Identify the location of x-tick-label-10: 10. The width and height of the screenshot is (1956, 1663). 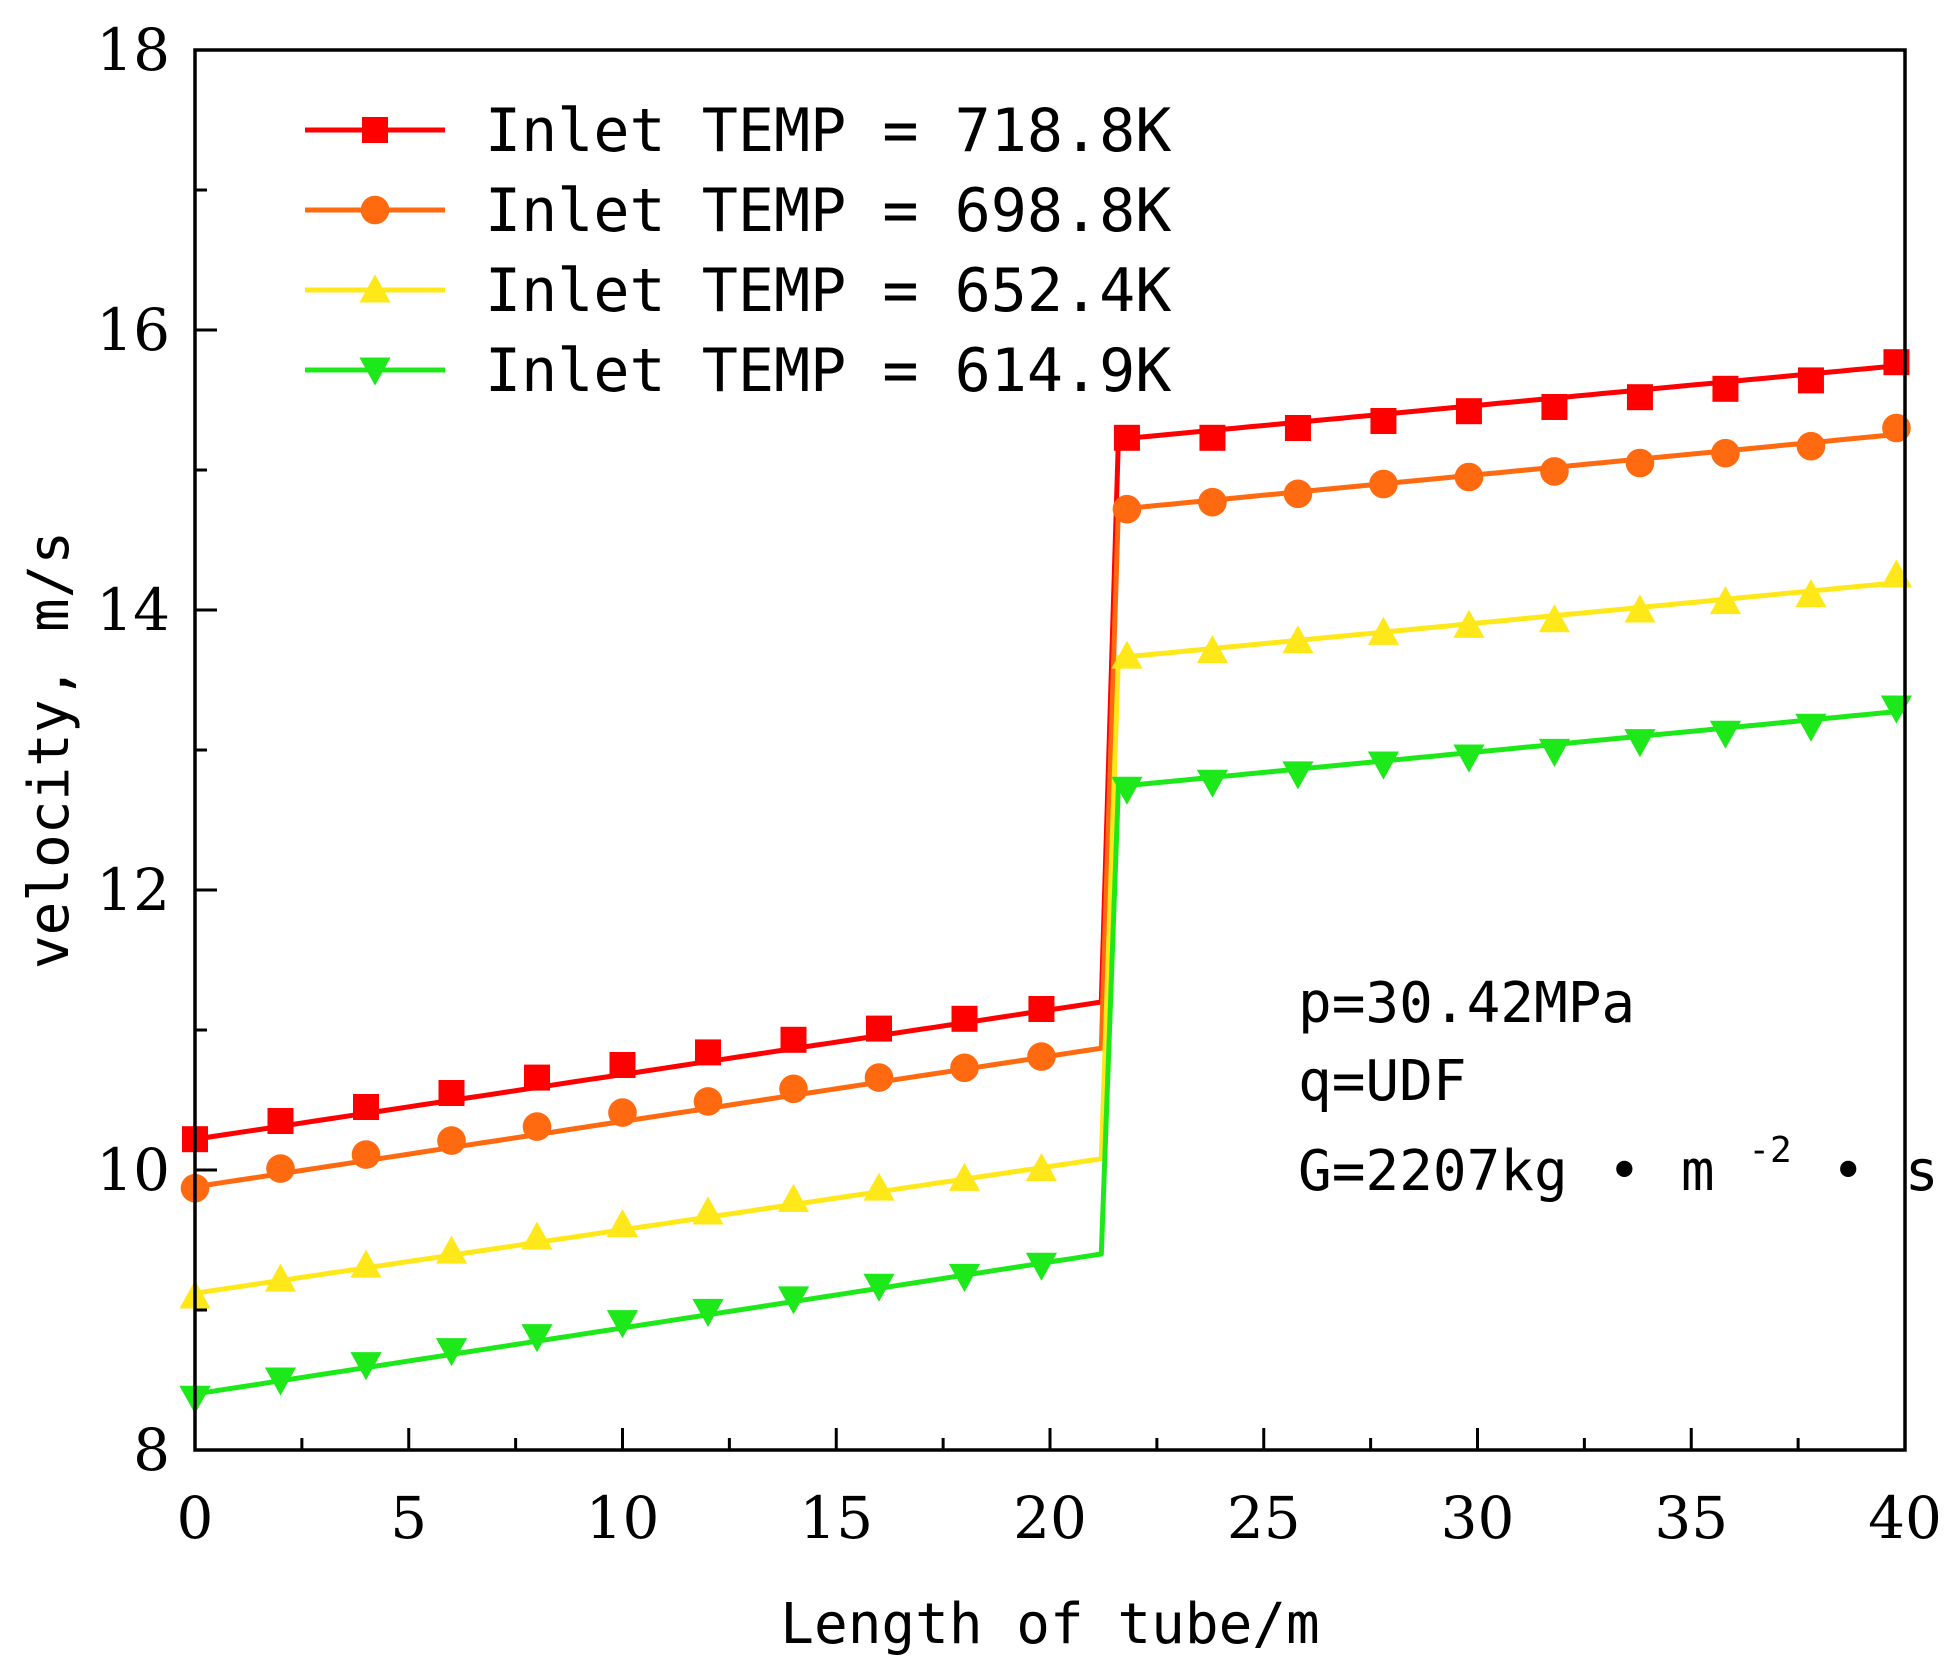
(623, 1518).